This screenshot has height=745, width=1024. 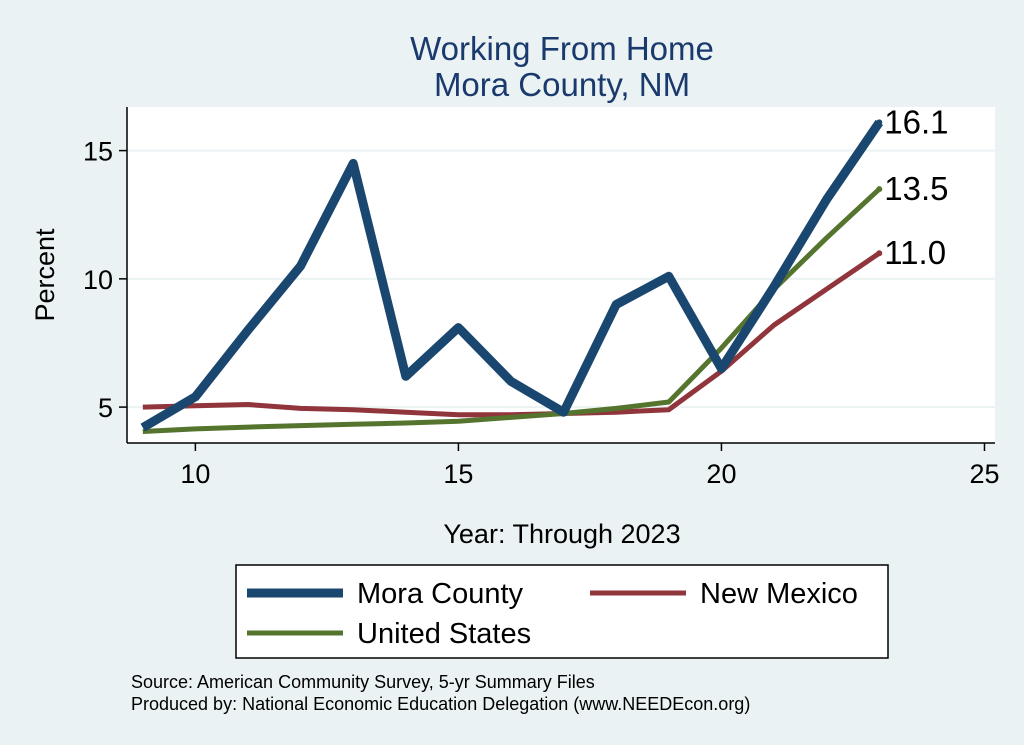 I want to click on end-labels: 11.0 13.5 16.1, so click(x=916, y=187).